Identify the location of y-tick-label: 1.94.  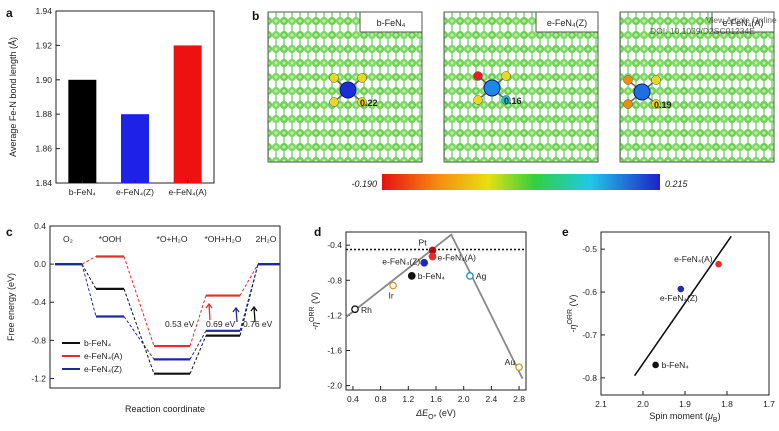
(43, 11).